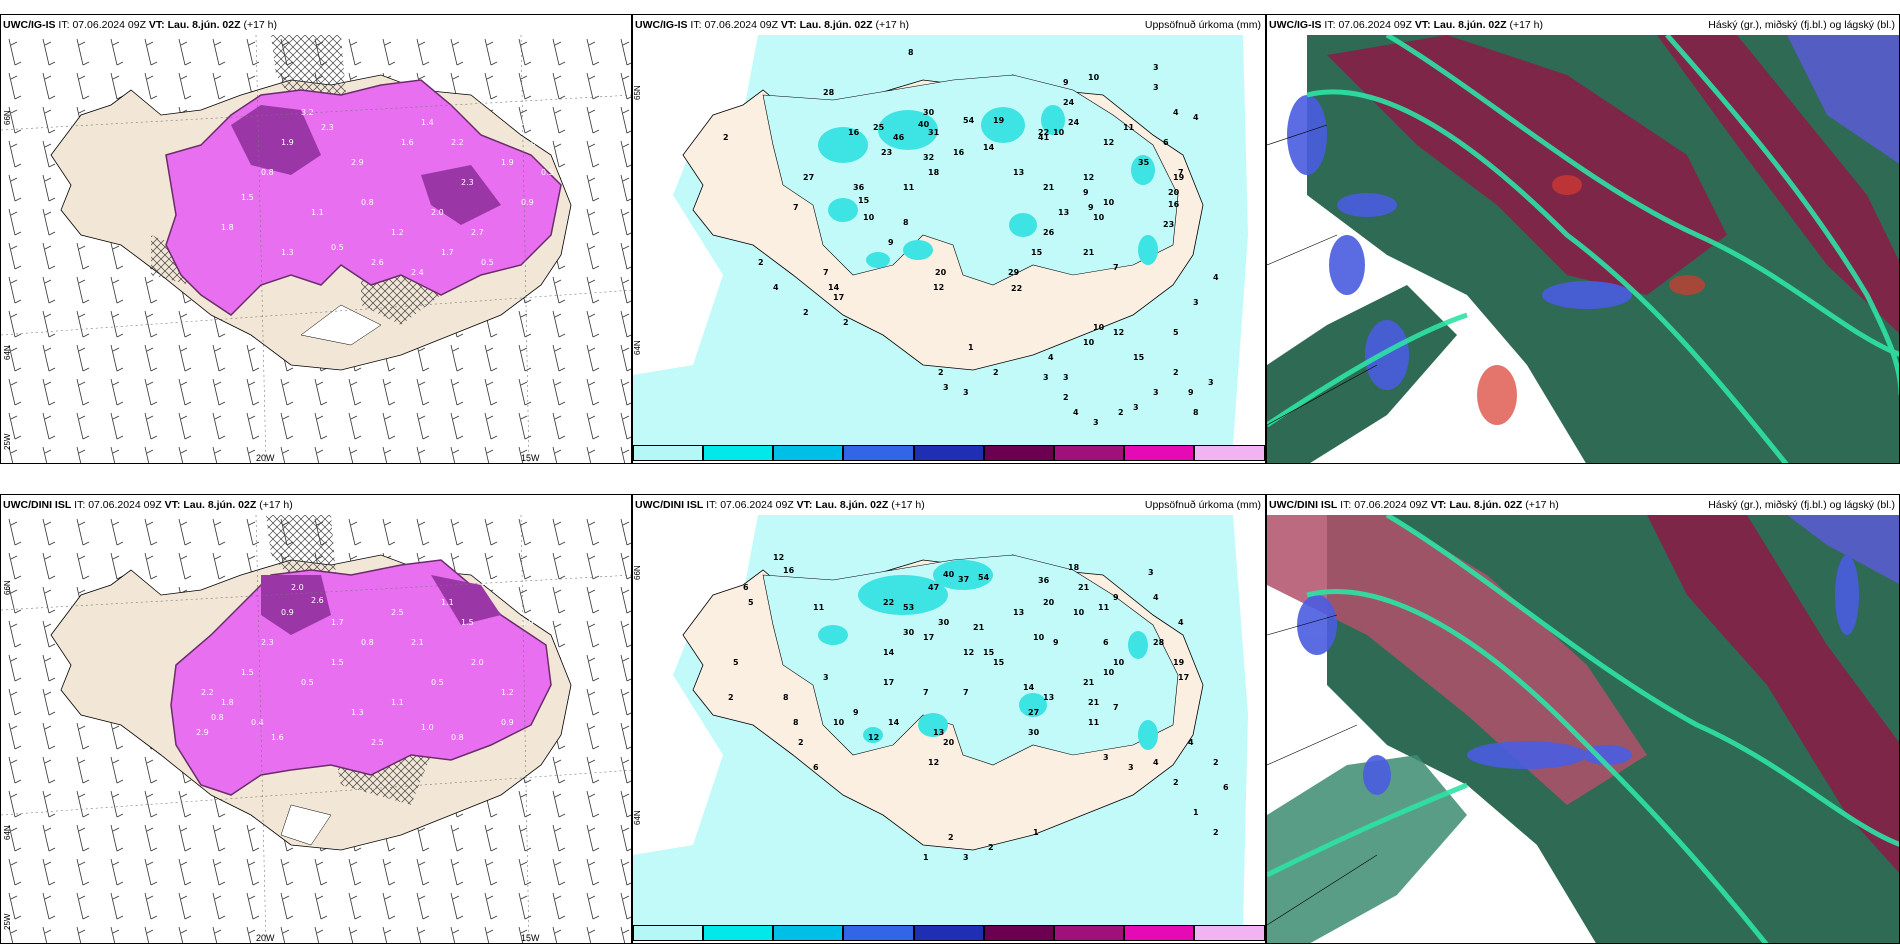 Image resolution: width=1900 pixels, height=950 pixels. Describe the element at coordinates (1069, 102) in the screenshot. I see `svg-text: 24` at that location.